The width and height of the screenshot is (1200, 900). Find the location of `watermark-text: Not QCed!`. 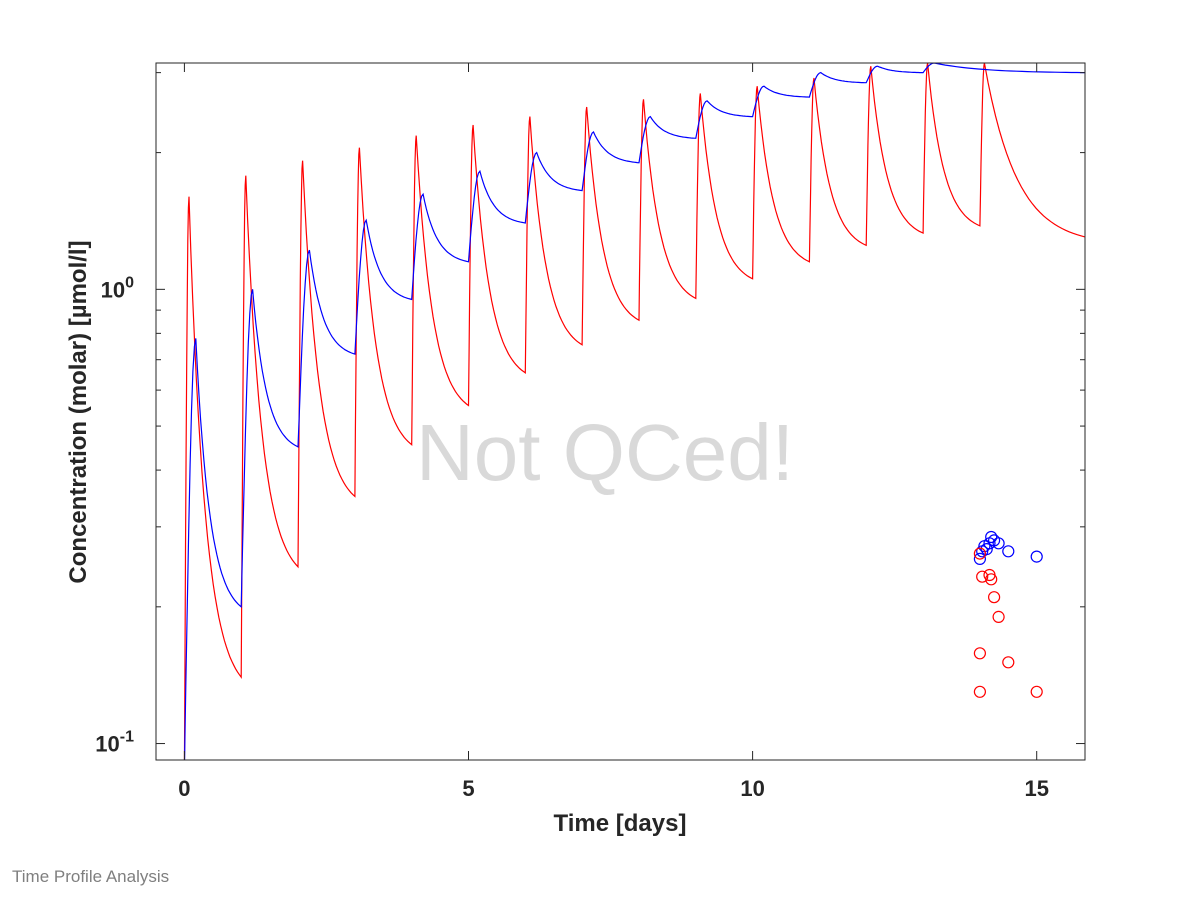

watermark-text: Not QCed! is located at coordinates (605, 452).